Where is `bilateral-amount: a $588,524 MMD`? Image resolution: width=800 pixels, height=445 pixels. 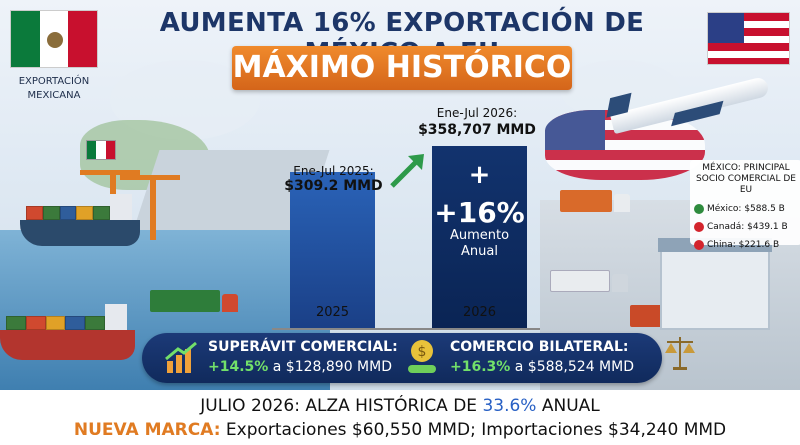 bilateral-amount: a $588,524 MMD is located at coordinates (574, 367).